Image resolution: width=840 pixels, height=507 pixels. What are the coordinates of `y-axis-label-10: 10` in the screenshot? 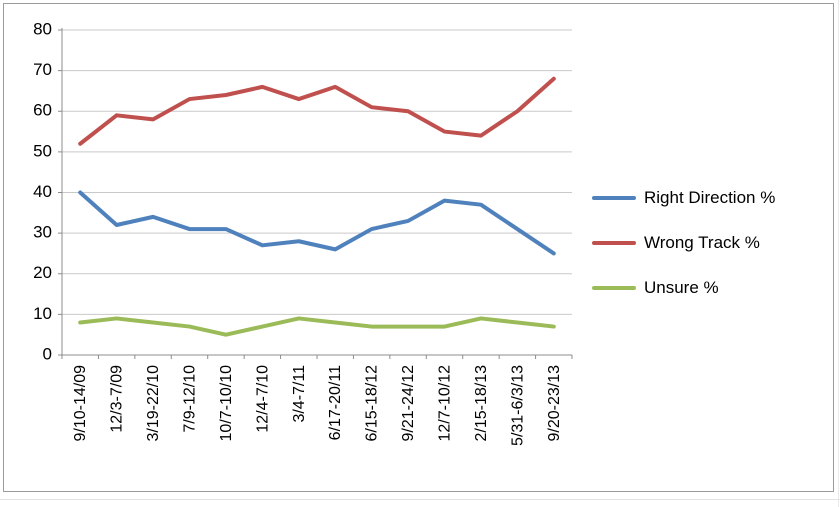 It's located at (42, 313).